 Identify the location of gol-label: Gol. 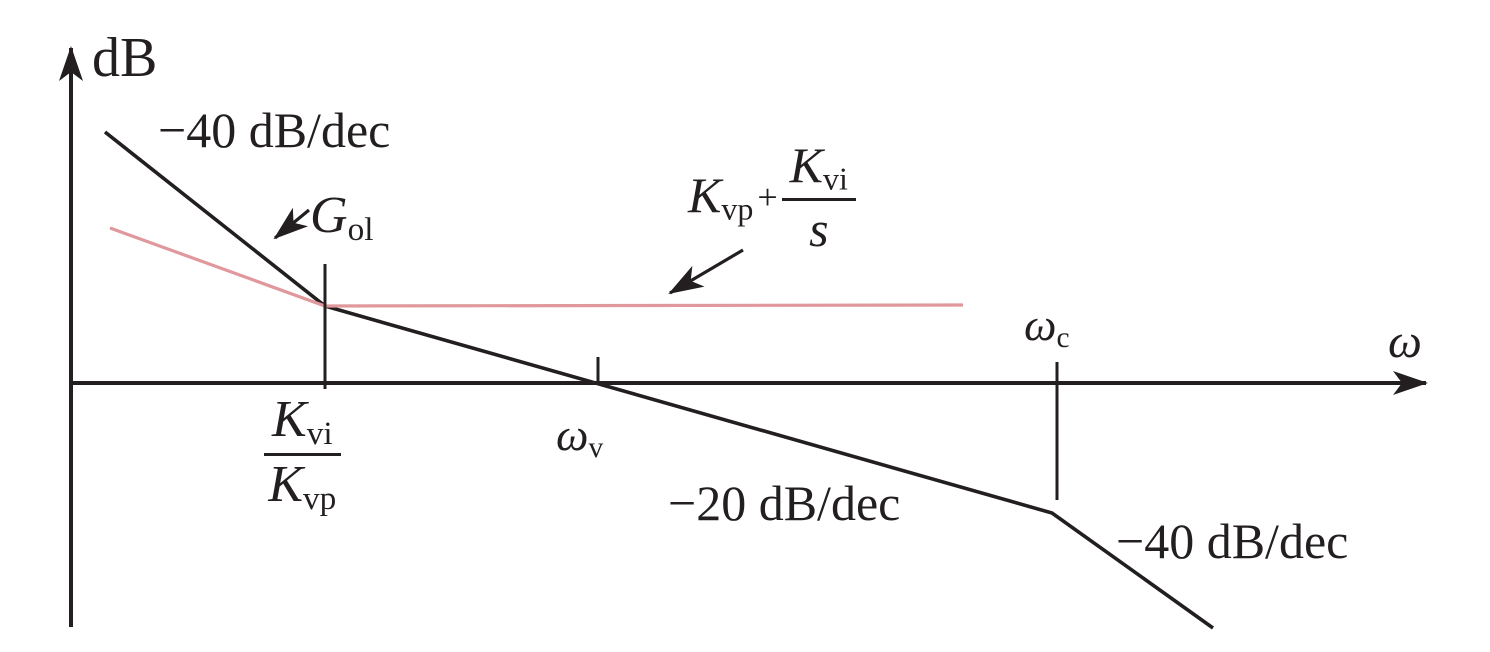
(342, 217).